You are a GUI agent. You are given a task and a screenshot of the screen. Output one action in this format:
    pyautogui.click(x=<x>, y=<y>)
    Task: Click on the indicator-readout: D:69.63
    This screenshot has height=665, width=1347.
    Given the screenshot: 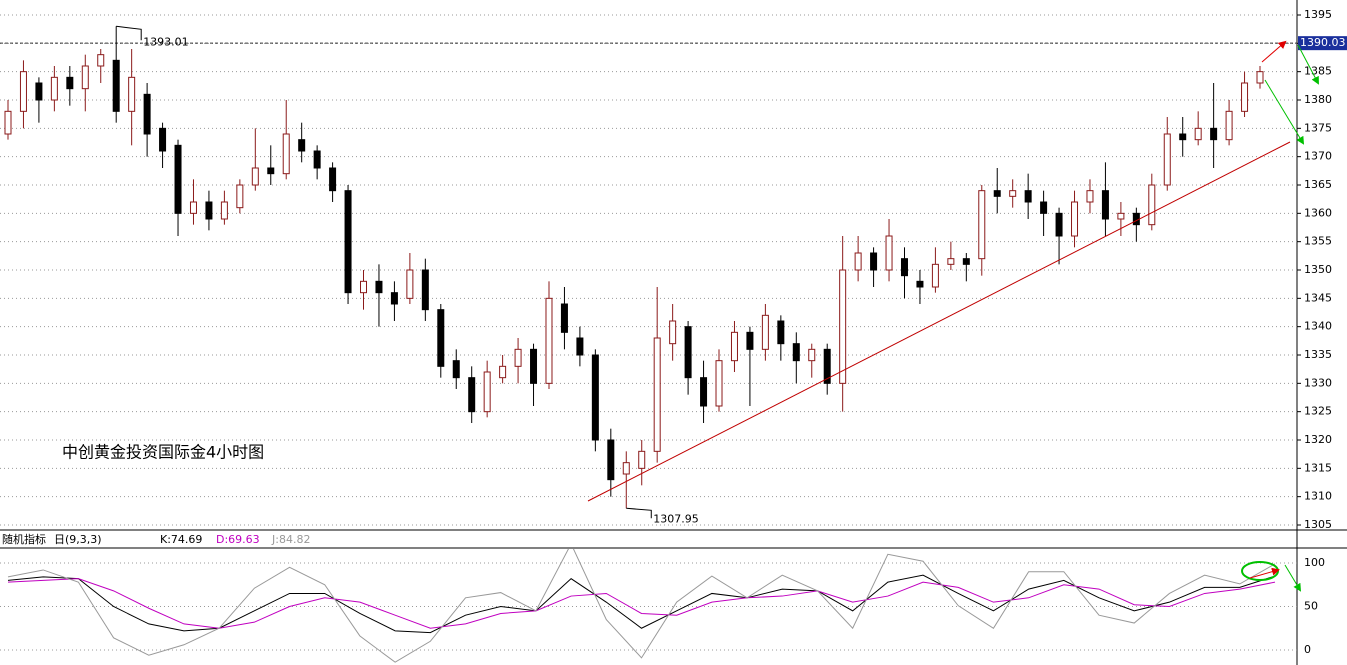 What is the action you would take?
    pyautogui.click(x=238, y=539)
    